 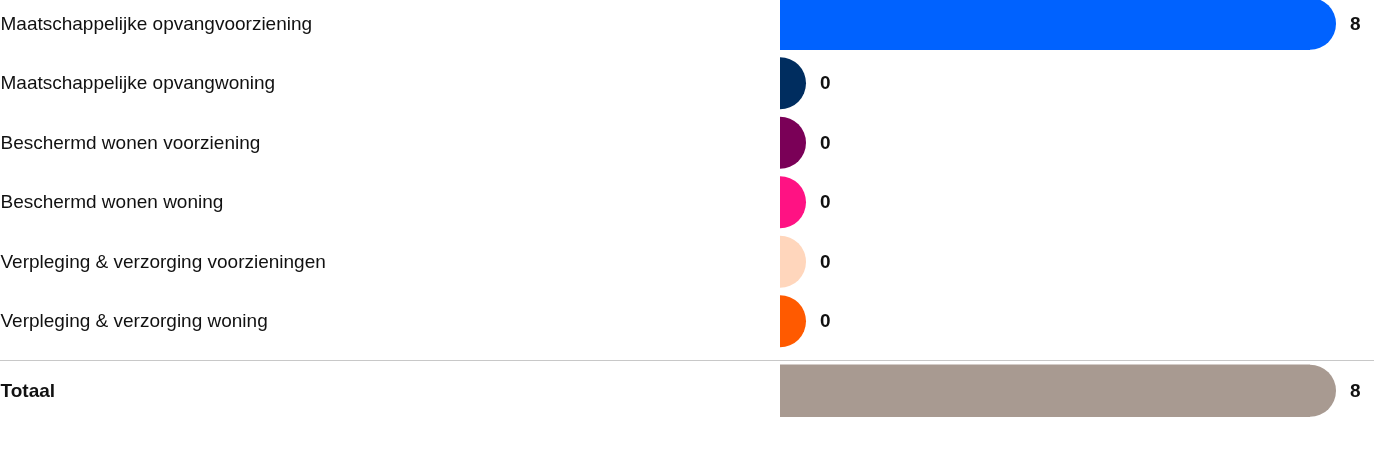 What do you see at coordinates (138, 83) in the screenshot?
I see `y-tick-label: Maatschappelijke opvangwoning` at bounding box center [138, 83].